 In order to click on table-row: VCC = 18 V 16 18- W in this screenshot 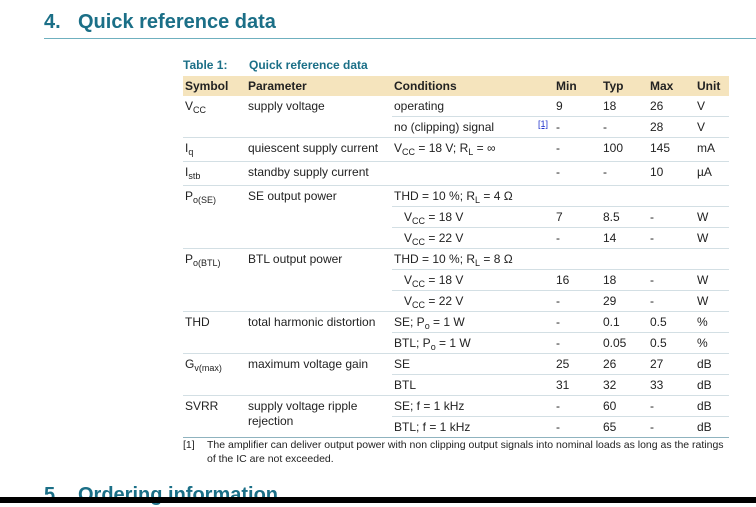, I will do `click(456, 280)`.